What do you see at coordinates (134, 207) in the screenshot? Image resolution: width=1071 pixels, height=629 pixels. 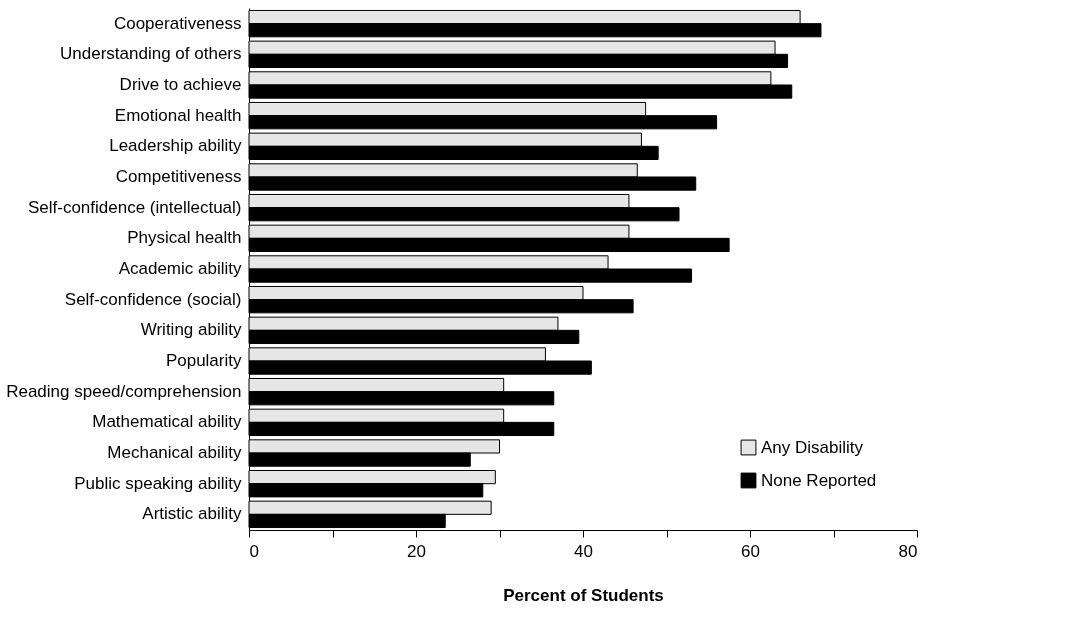 I see `y-tick-label: Self-confidence (intellectual)` at bounding box center [134, 207].